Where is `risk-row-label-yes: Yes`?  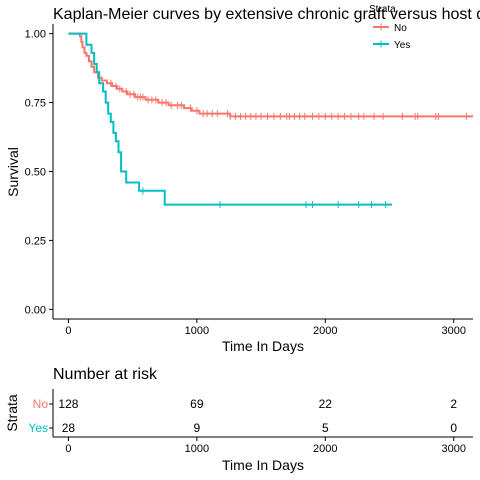
risk-row-label-yes: Yes is located at coordinates (38, 428).